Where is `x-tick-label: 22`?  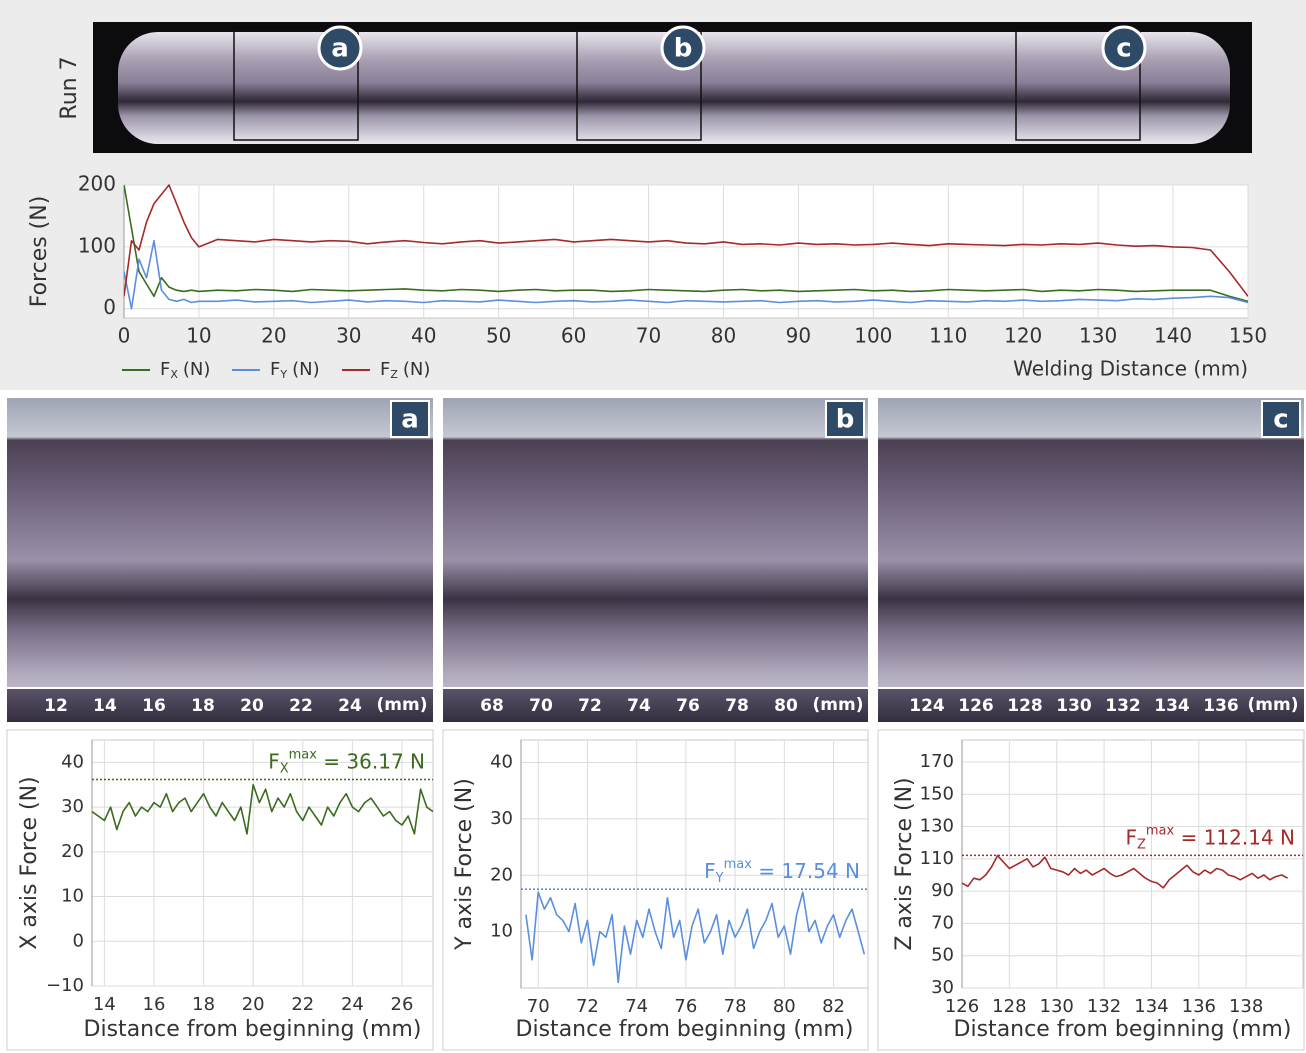 x-tick-label: 22 is located at coordinates (302, 1004).